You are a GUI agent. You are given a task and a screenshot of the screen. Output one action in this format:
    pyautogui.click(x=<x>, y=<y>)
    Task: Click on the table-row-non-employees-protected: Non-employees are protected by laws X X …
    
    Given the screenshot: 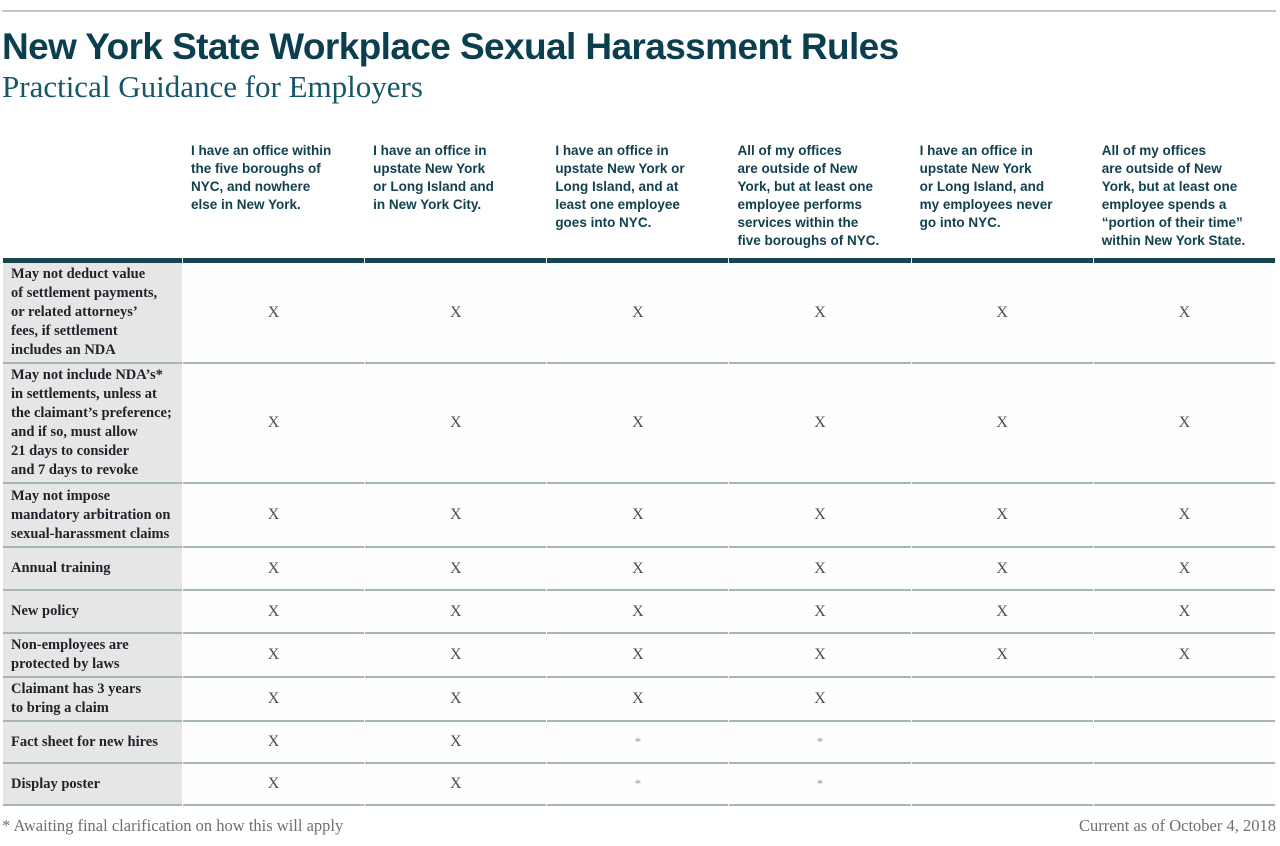 What is the action you would take?
    pyautogui.click(x=639, y=656)
    